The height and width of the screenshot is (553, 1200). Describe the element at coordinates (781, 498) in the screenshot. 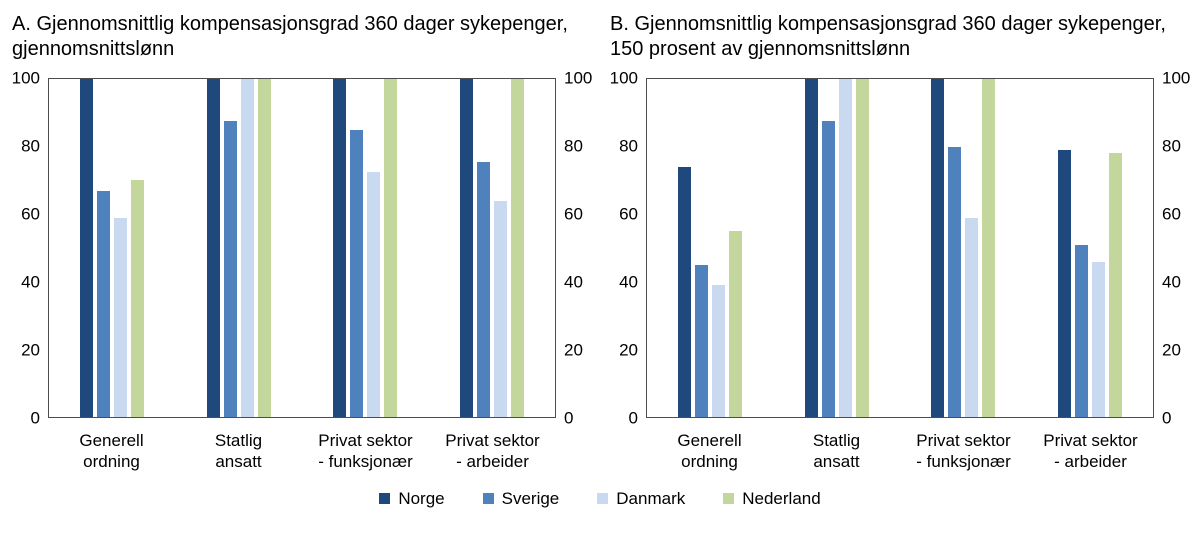

I see `legend-label: Nederland` at that location.